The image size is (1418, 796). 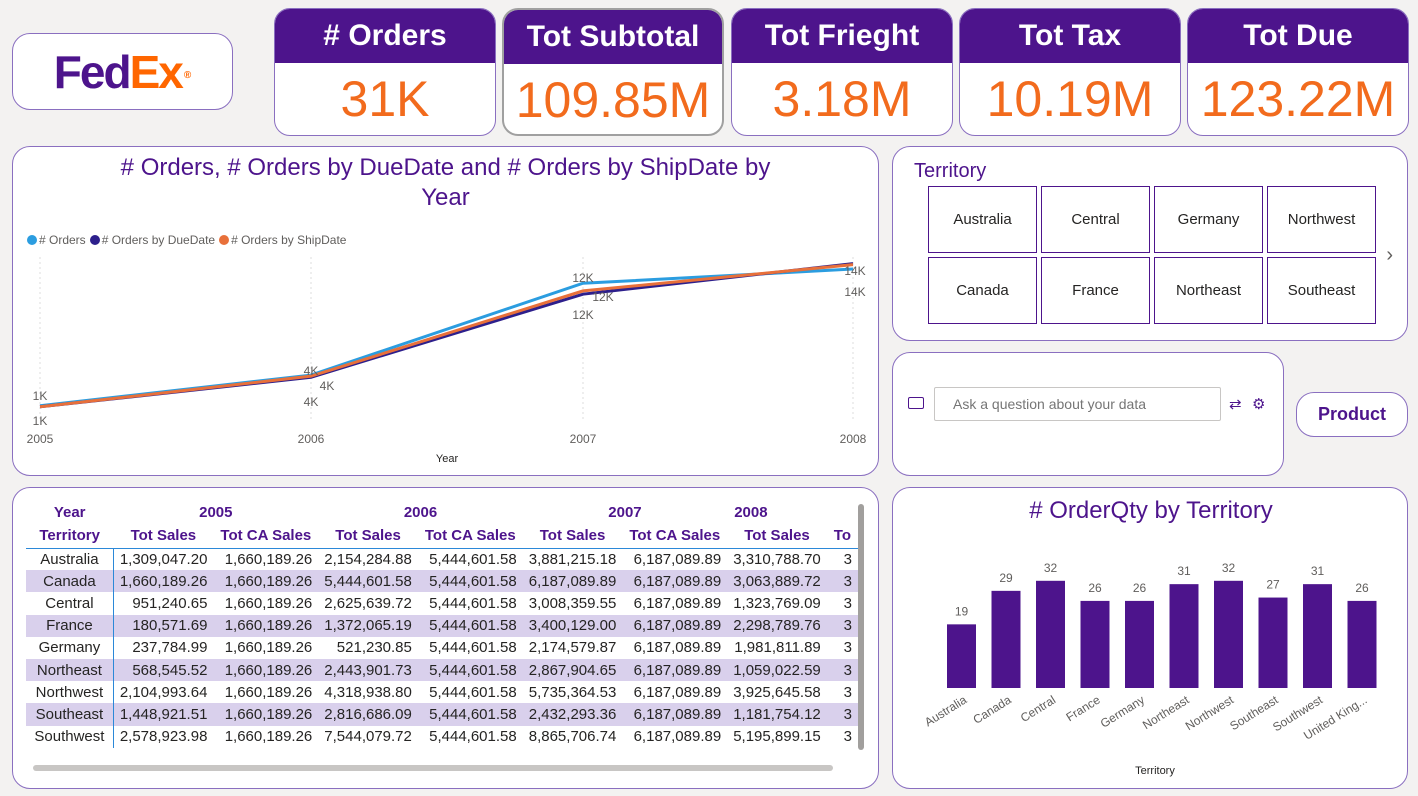 What do you see at coordinates (572, 692) in the screenshot?
I see `table-cell: 5,735,364.53` at bounding box center [572, 692].